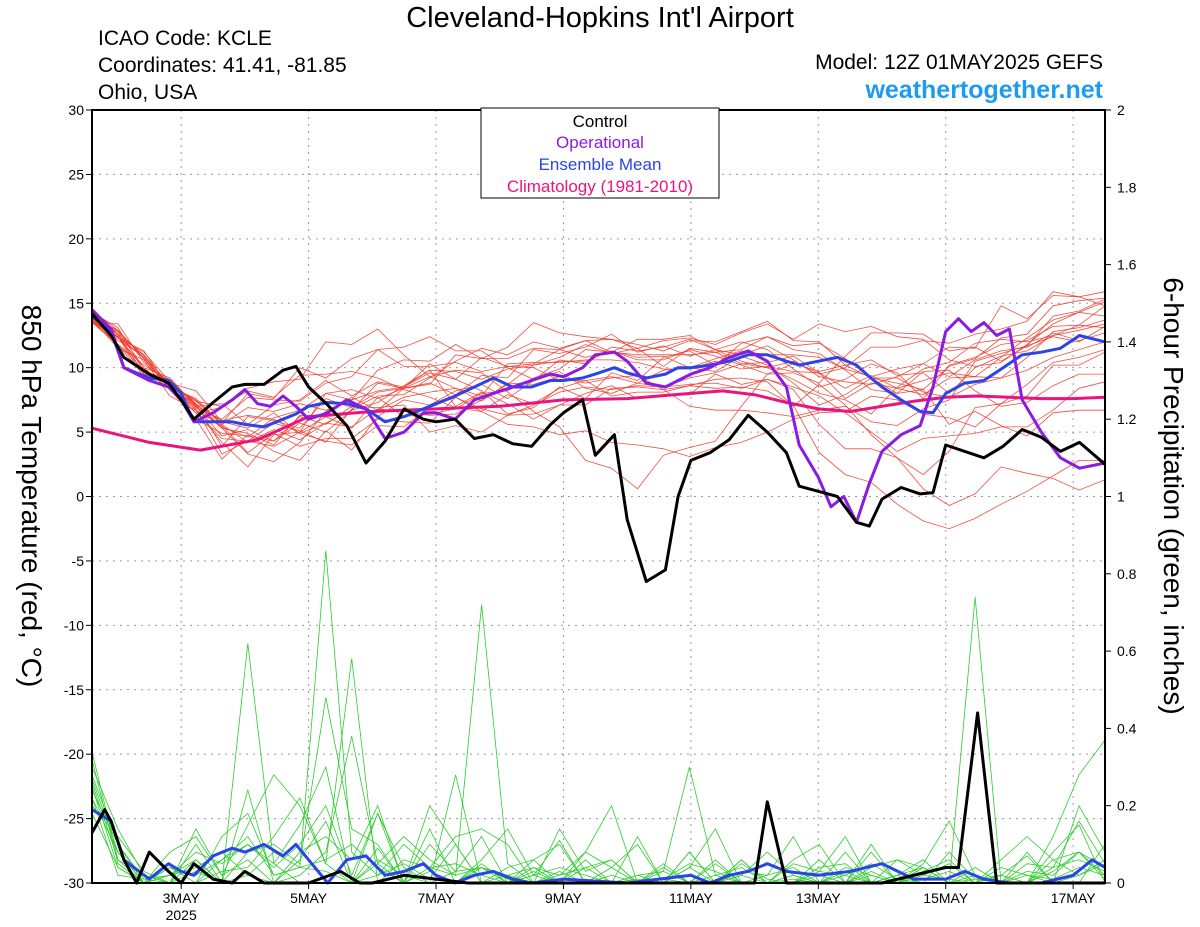 Image resolution: width=1200 pixels, height=927 pixels. Describe the element at coordinates (222, 65) in the screenshot. I see `coordinates: Coordinates: 41.41, -81.85` at that location.